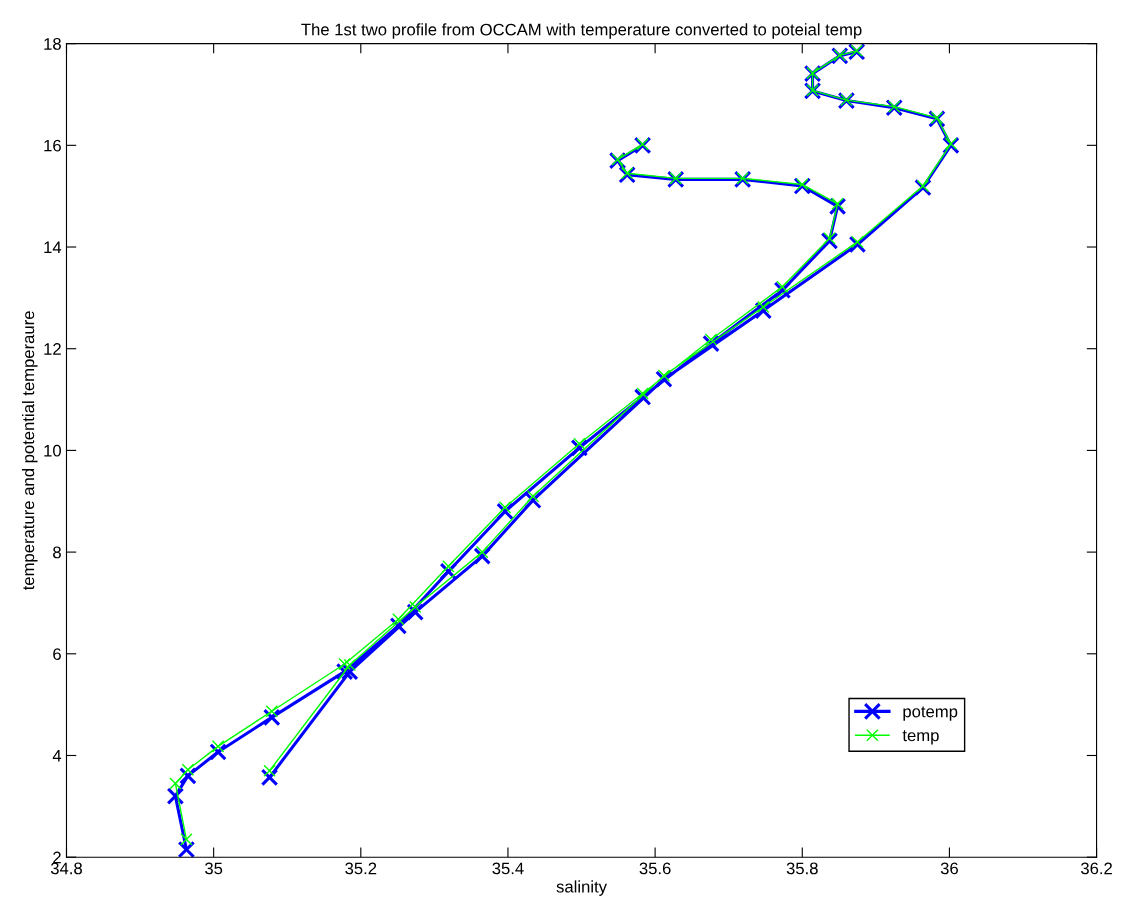 This screenshot has width=1127, height=909. What do you see at coordinates (655, 868) in the screenshot?
I see `x-tick-label: 35.6` at bounding box center [655, 868].